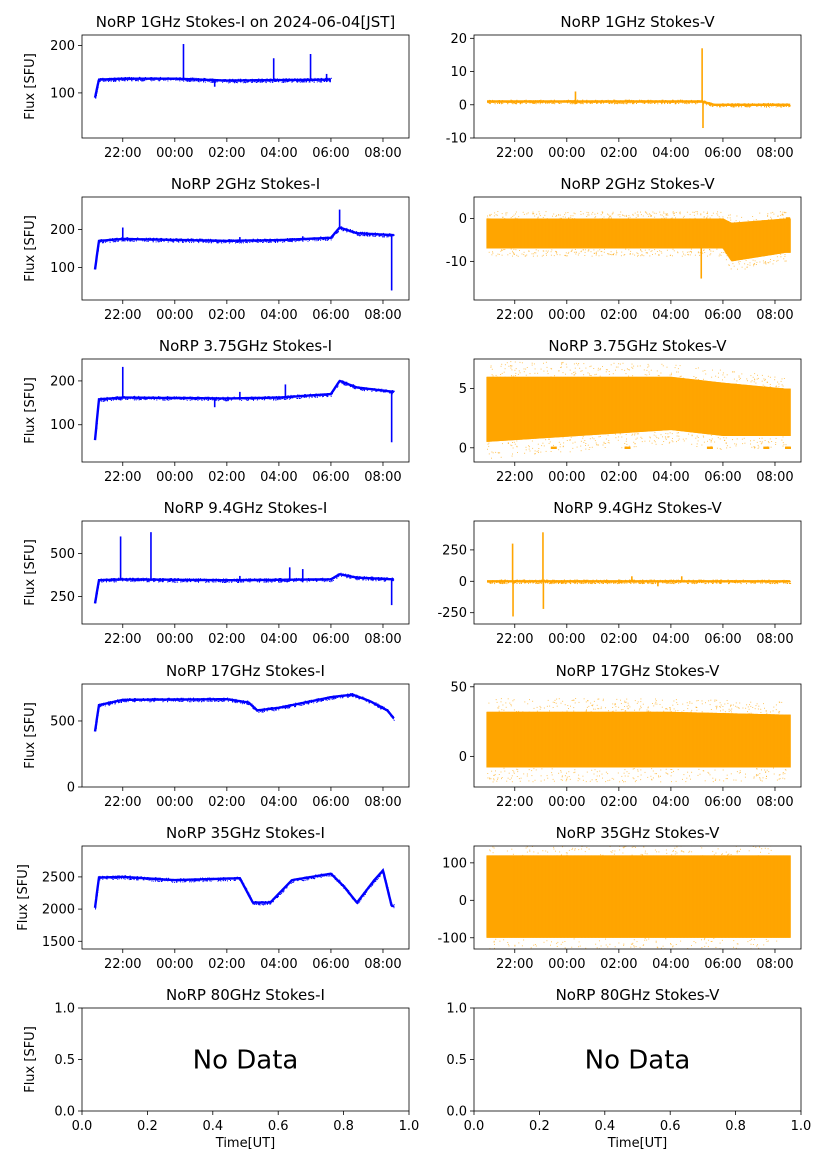 This screenshot has height=1169, width=827. Describe the element at coordinates (278, 153) in the screenshot. I see `x-tick-label: 04:00` at that location.